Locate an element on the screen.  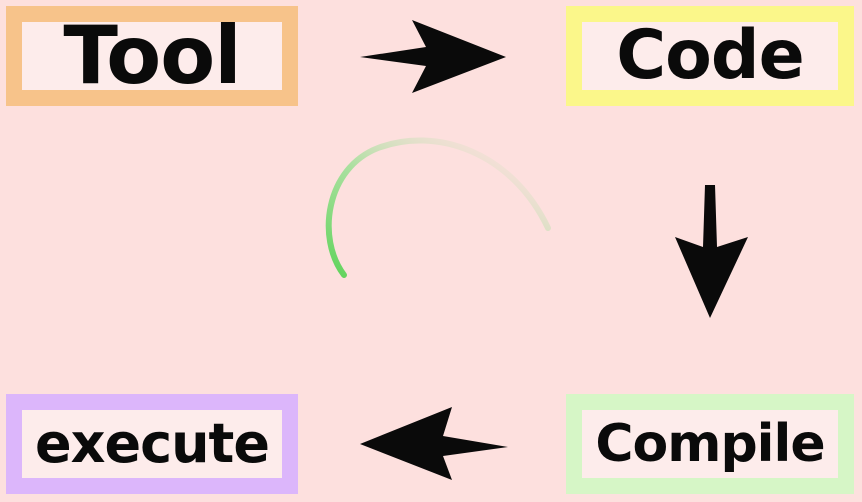
node-code-label: Code is located at coordinates (710, 55).